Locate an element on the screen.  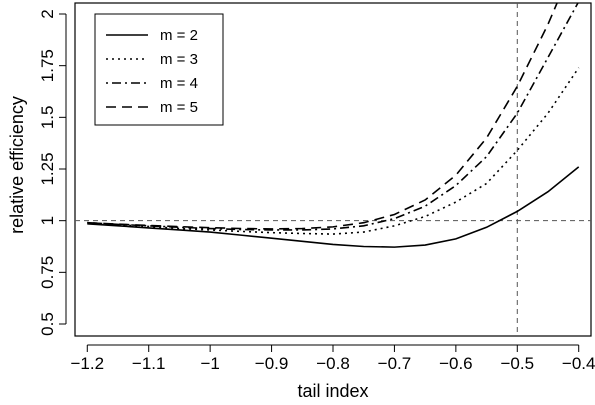
x-tick-label: −1.1 is located at coordinates (149, 363).